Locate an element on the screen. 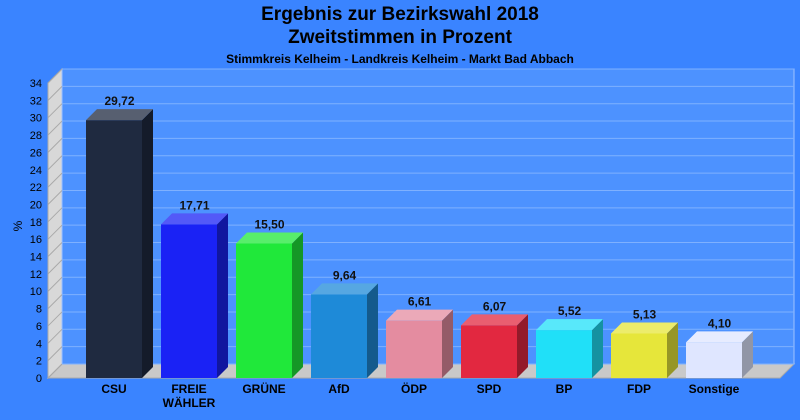 Image resolution: width=800 pixels, height=420 pixels. y-axis-label: % is located at coordinates (18, 225).